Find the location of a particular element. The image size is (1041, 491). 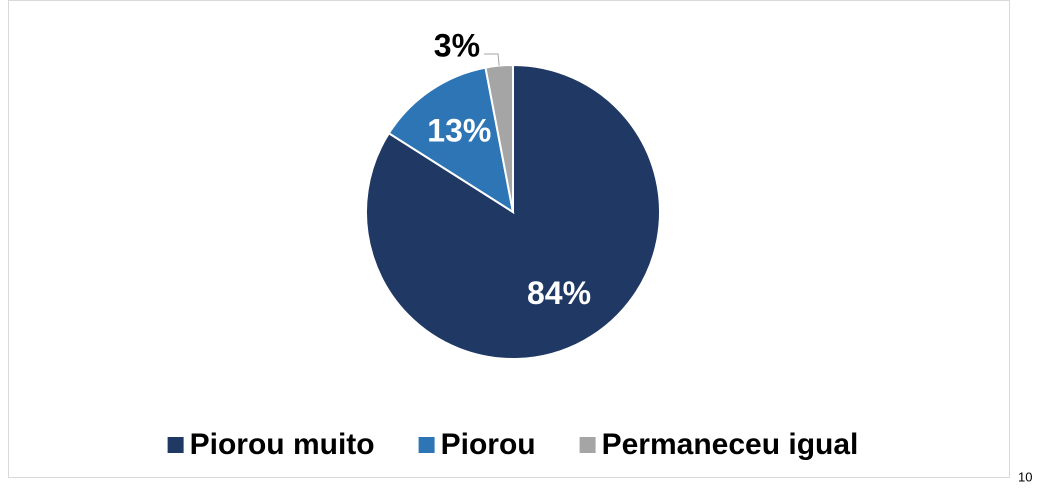

legend-label: Permaneceu igual is located at coordinates (730, 444).